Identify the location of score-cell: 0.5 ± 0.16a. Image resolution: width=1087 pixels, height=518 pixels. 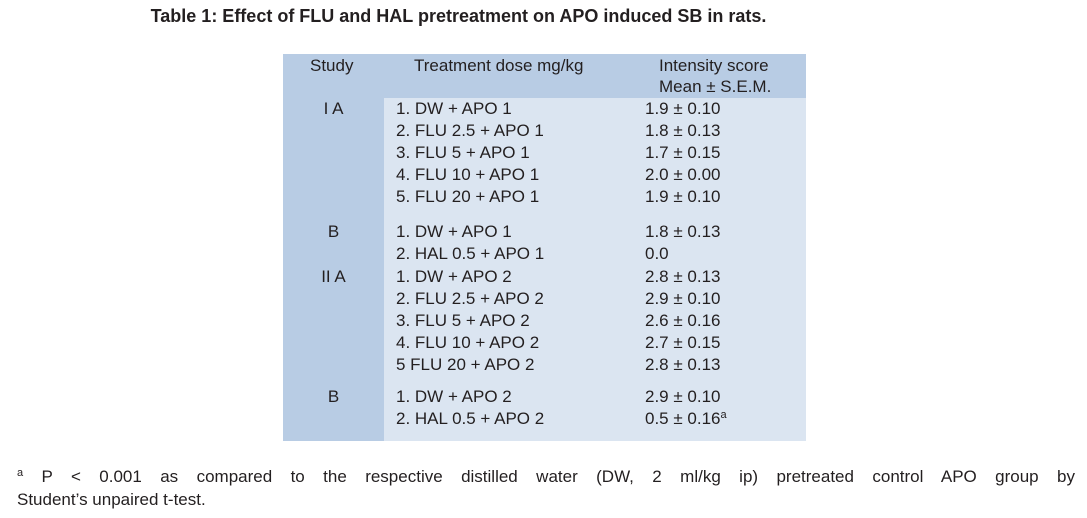
(686, 419).